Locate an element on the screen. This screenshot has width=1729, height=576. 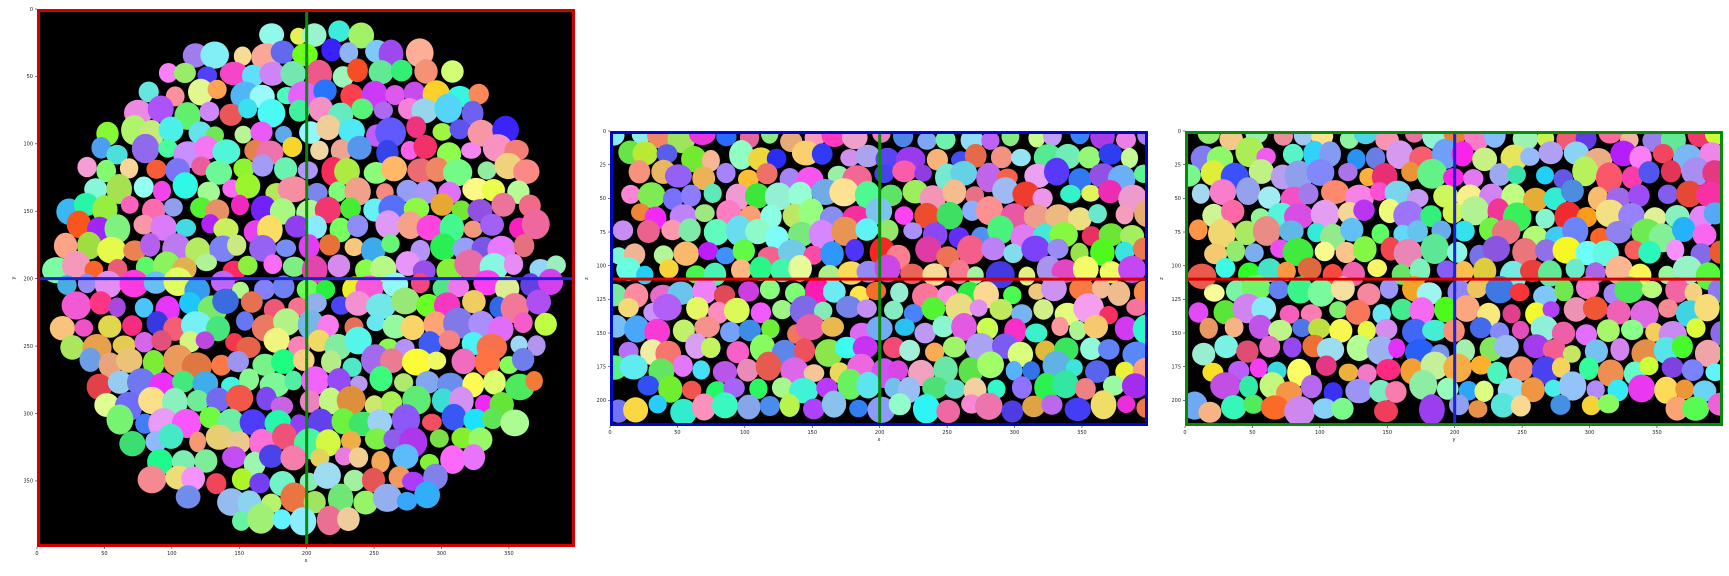
x-tick-label: 250 is located at coordinates (374, 554).